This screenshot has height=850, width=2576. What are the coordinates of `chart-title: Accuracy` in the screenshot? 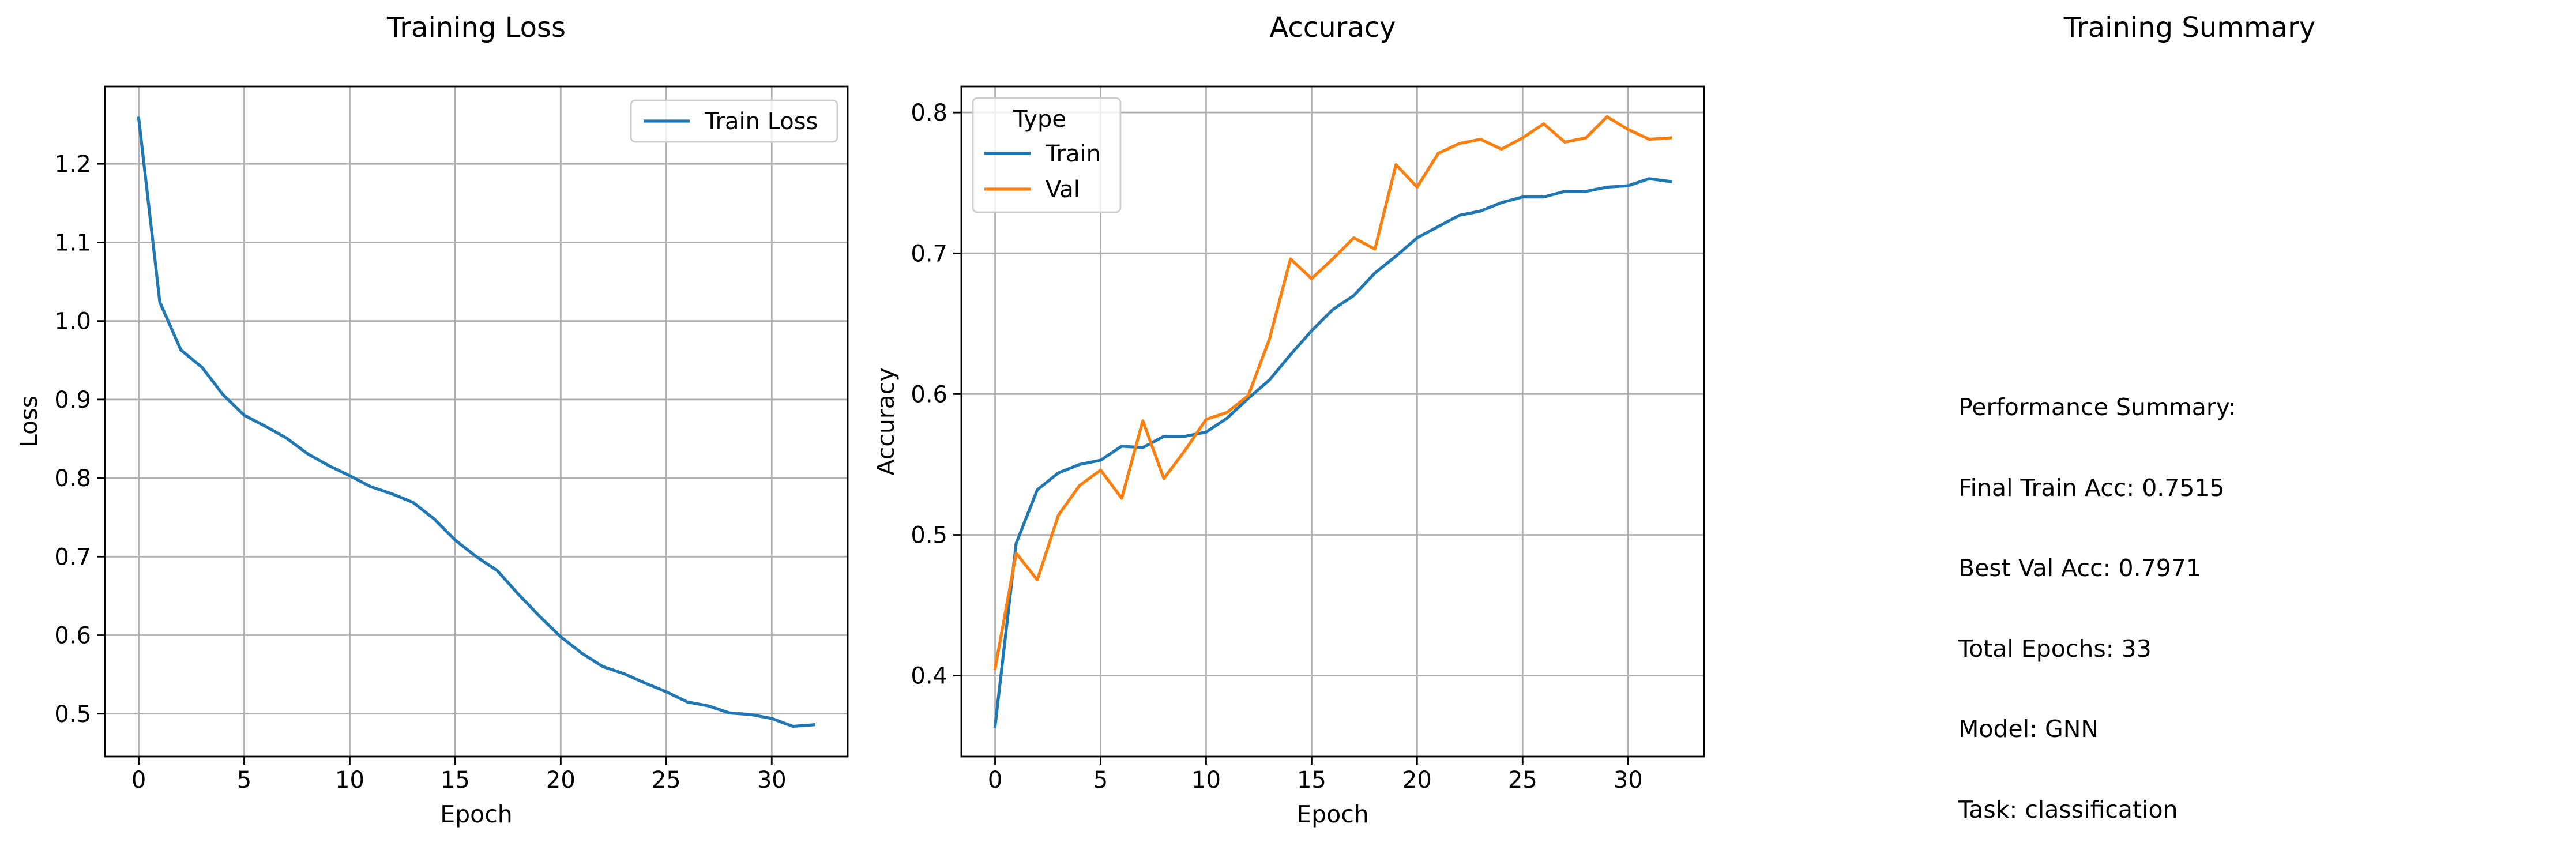 It's located at (1332, 28).